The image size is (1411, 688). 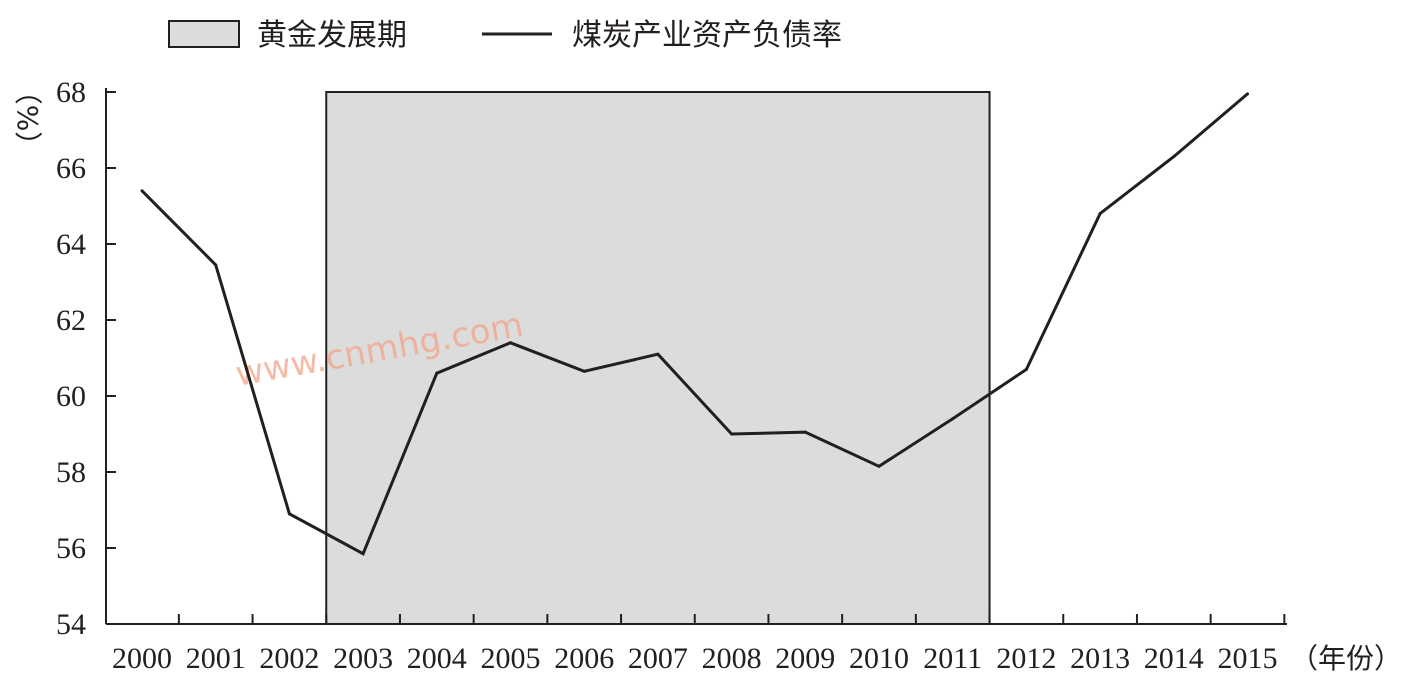 What do you see at coordinates (1026, 658) in the screenshot?
I see `x-tick-label: 2012` at bounding box center [1026, 658].